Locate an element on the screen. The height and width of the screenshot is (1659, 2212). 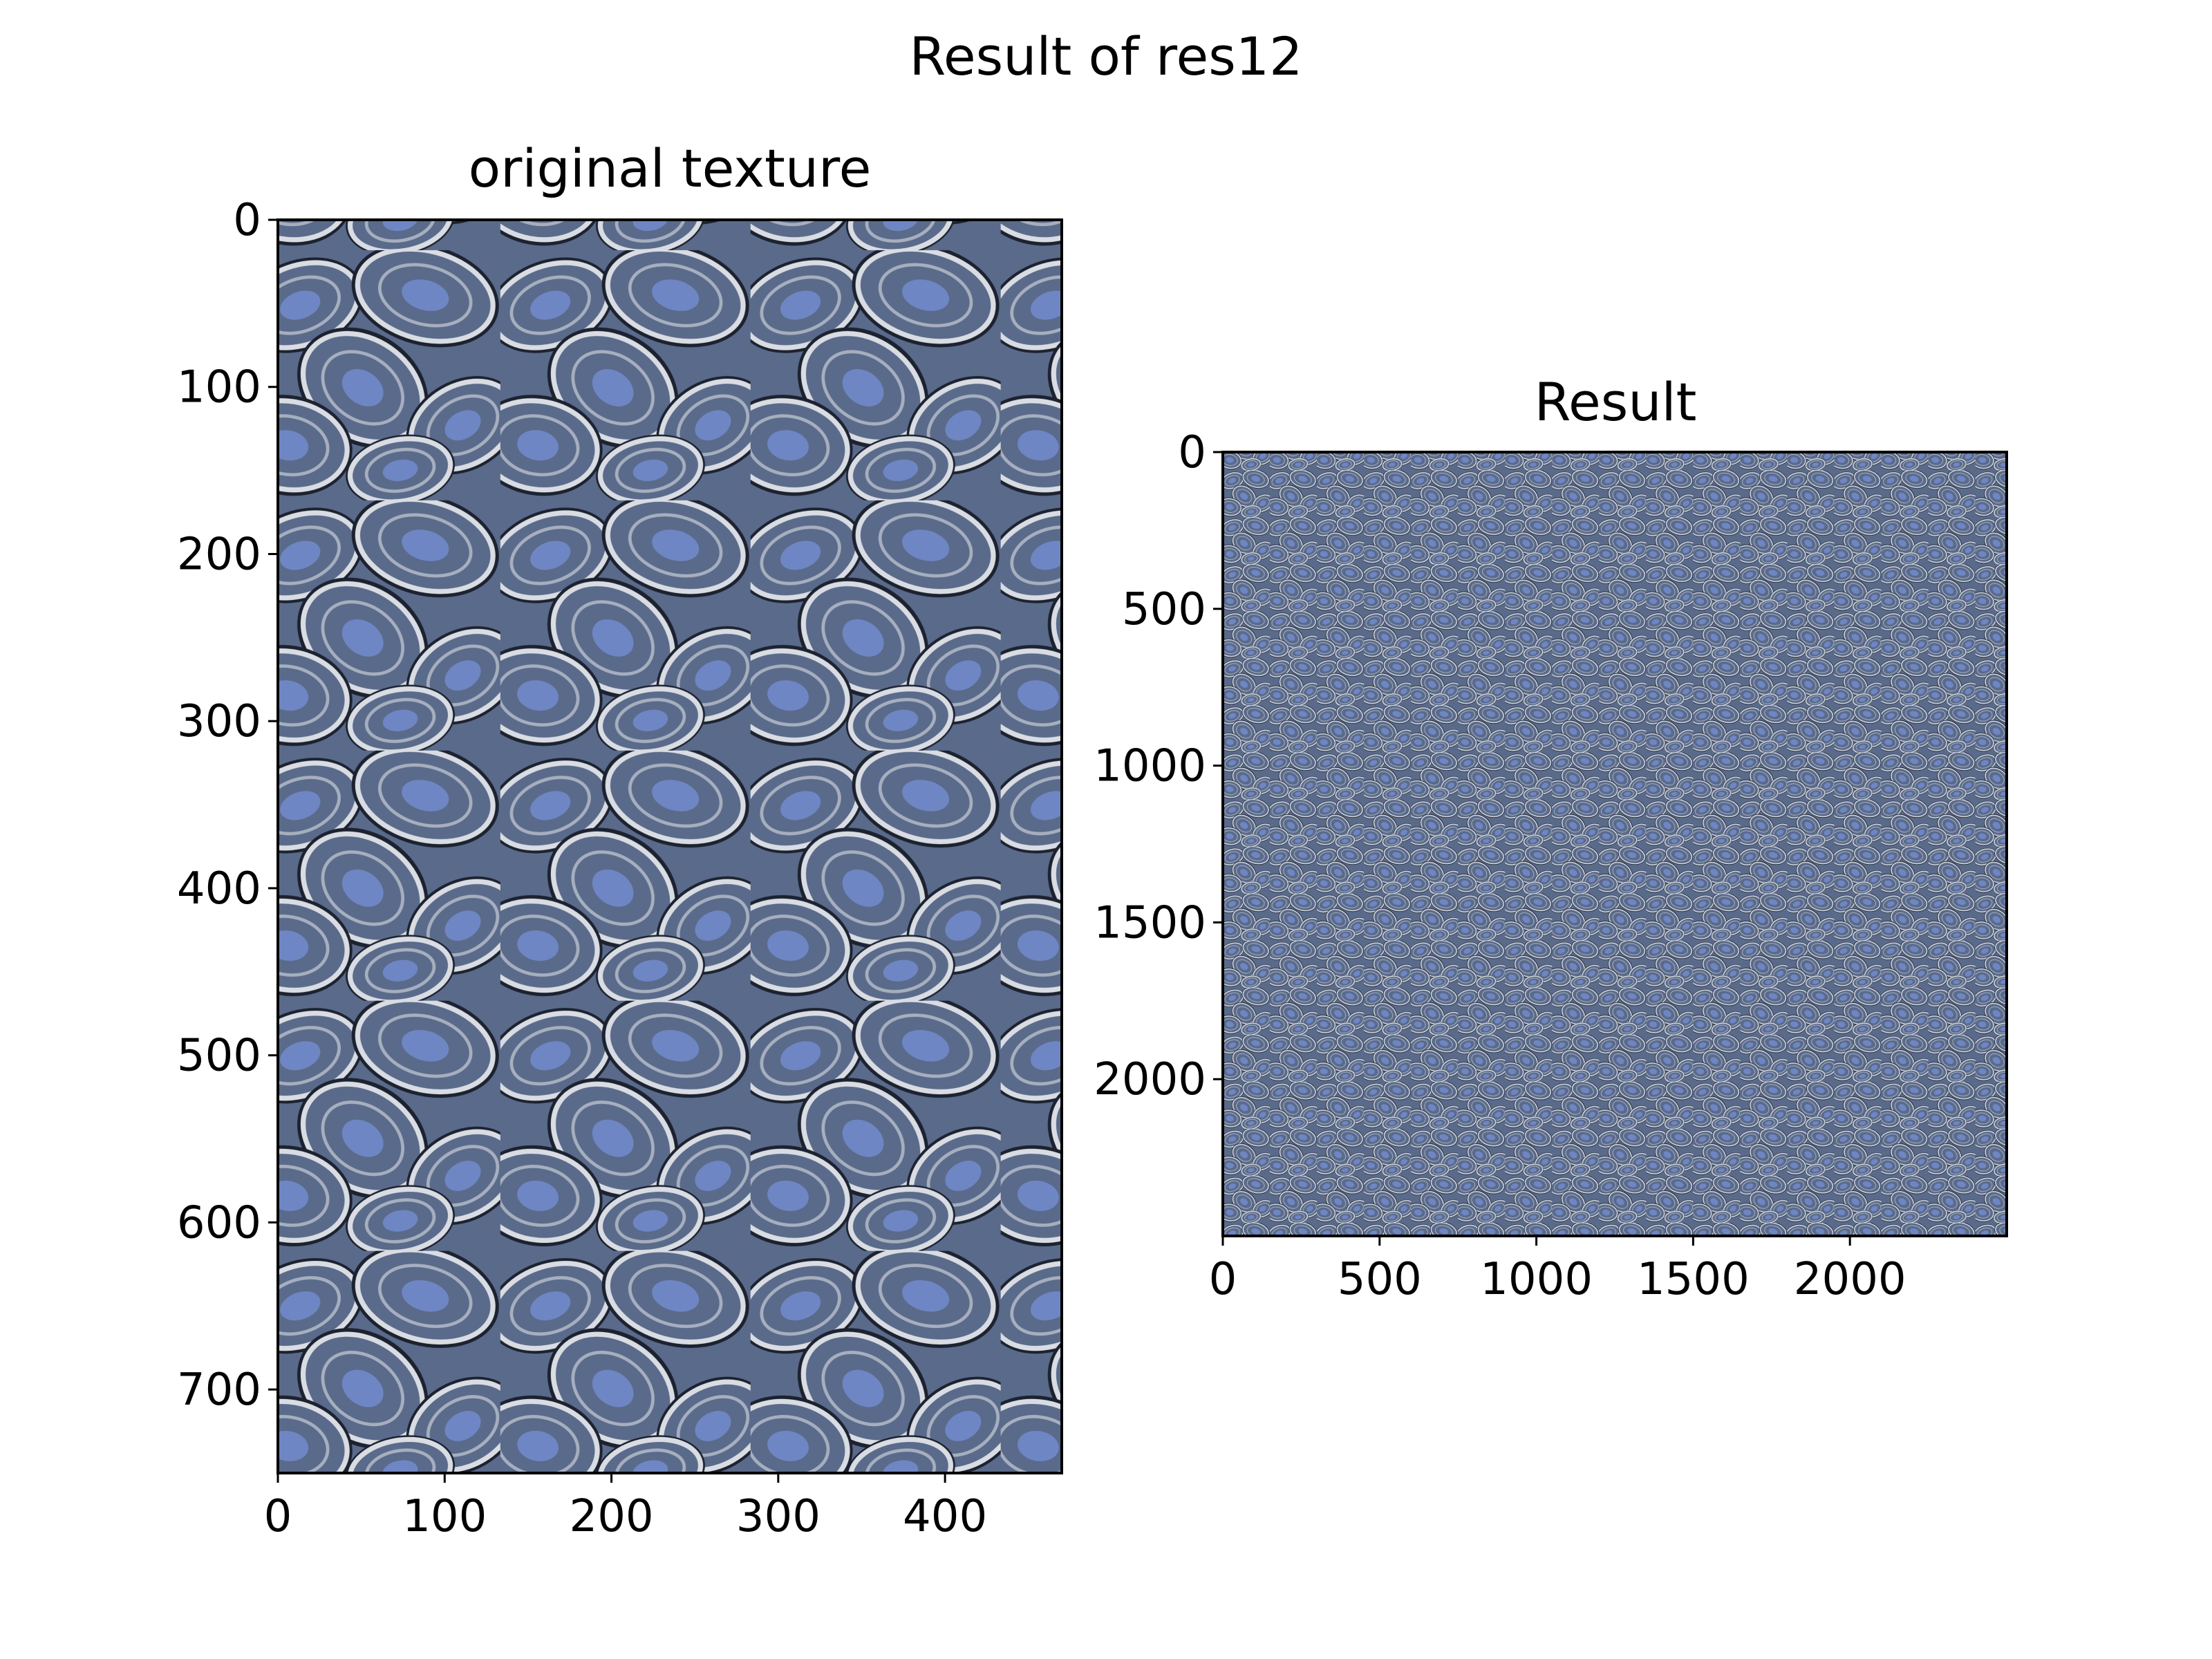
y-tick-label: 600 is located at coordinates (219, 1222).